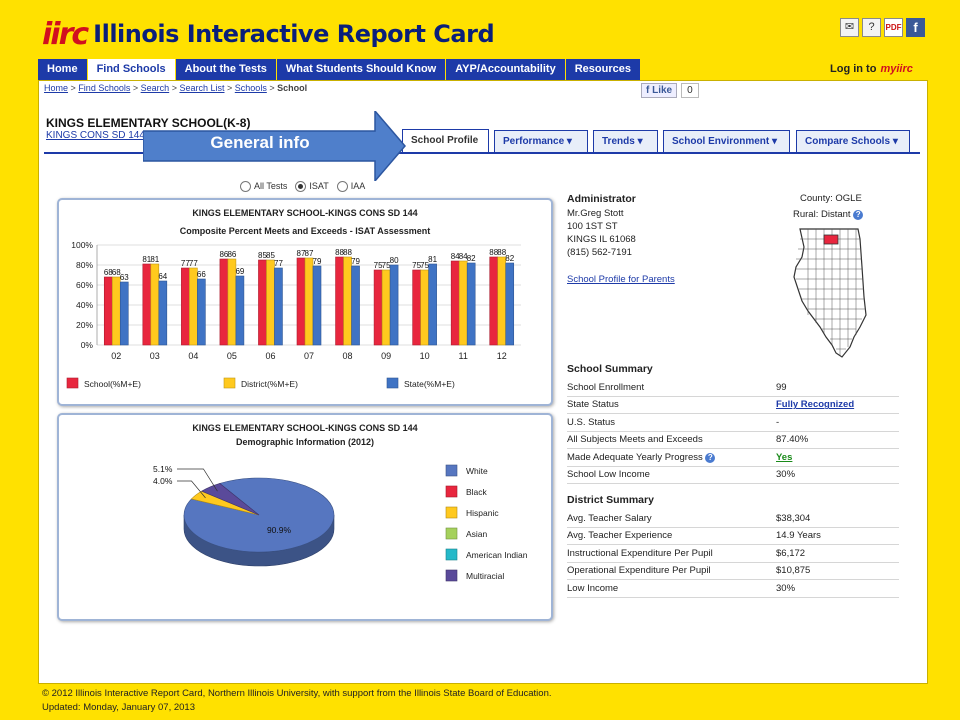 The height and width of the screenshot is (720, 960). What do you see at coordinates (104, 88) in the screenshot?
I see `breadcrumb-find-schools: Find Schools` at bounding box center [104, 88].